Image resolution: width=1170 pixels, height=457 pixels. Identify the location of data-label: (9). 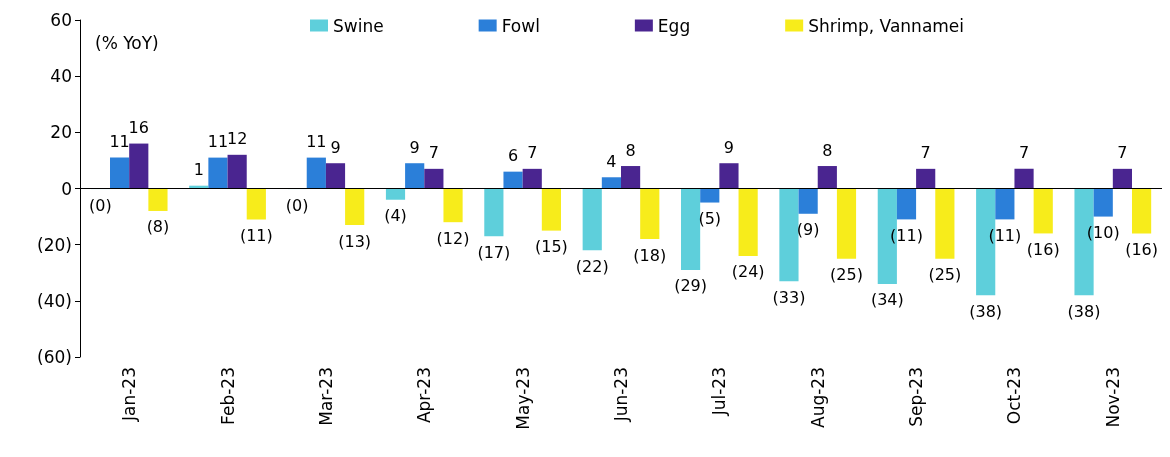
(808, 230).